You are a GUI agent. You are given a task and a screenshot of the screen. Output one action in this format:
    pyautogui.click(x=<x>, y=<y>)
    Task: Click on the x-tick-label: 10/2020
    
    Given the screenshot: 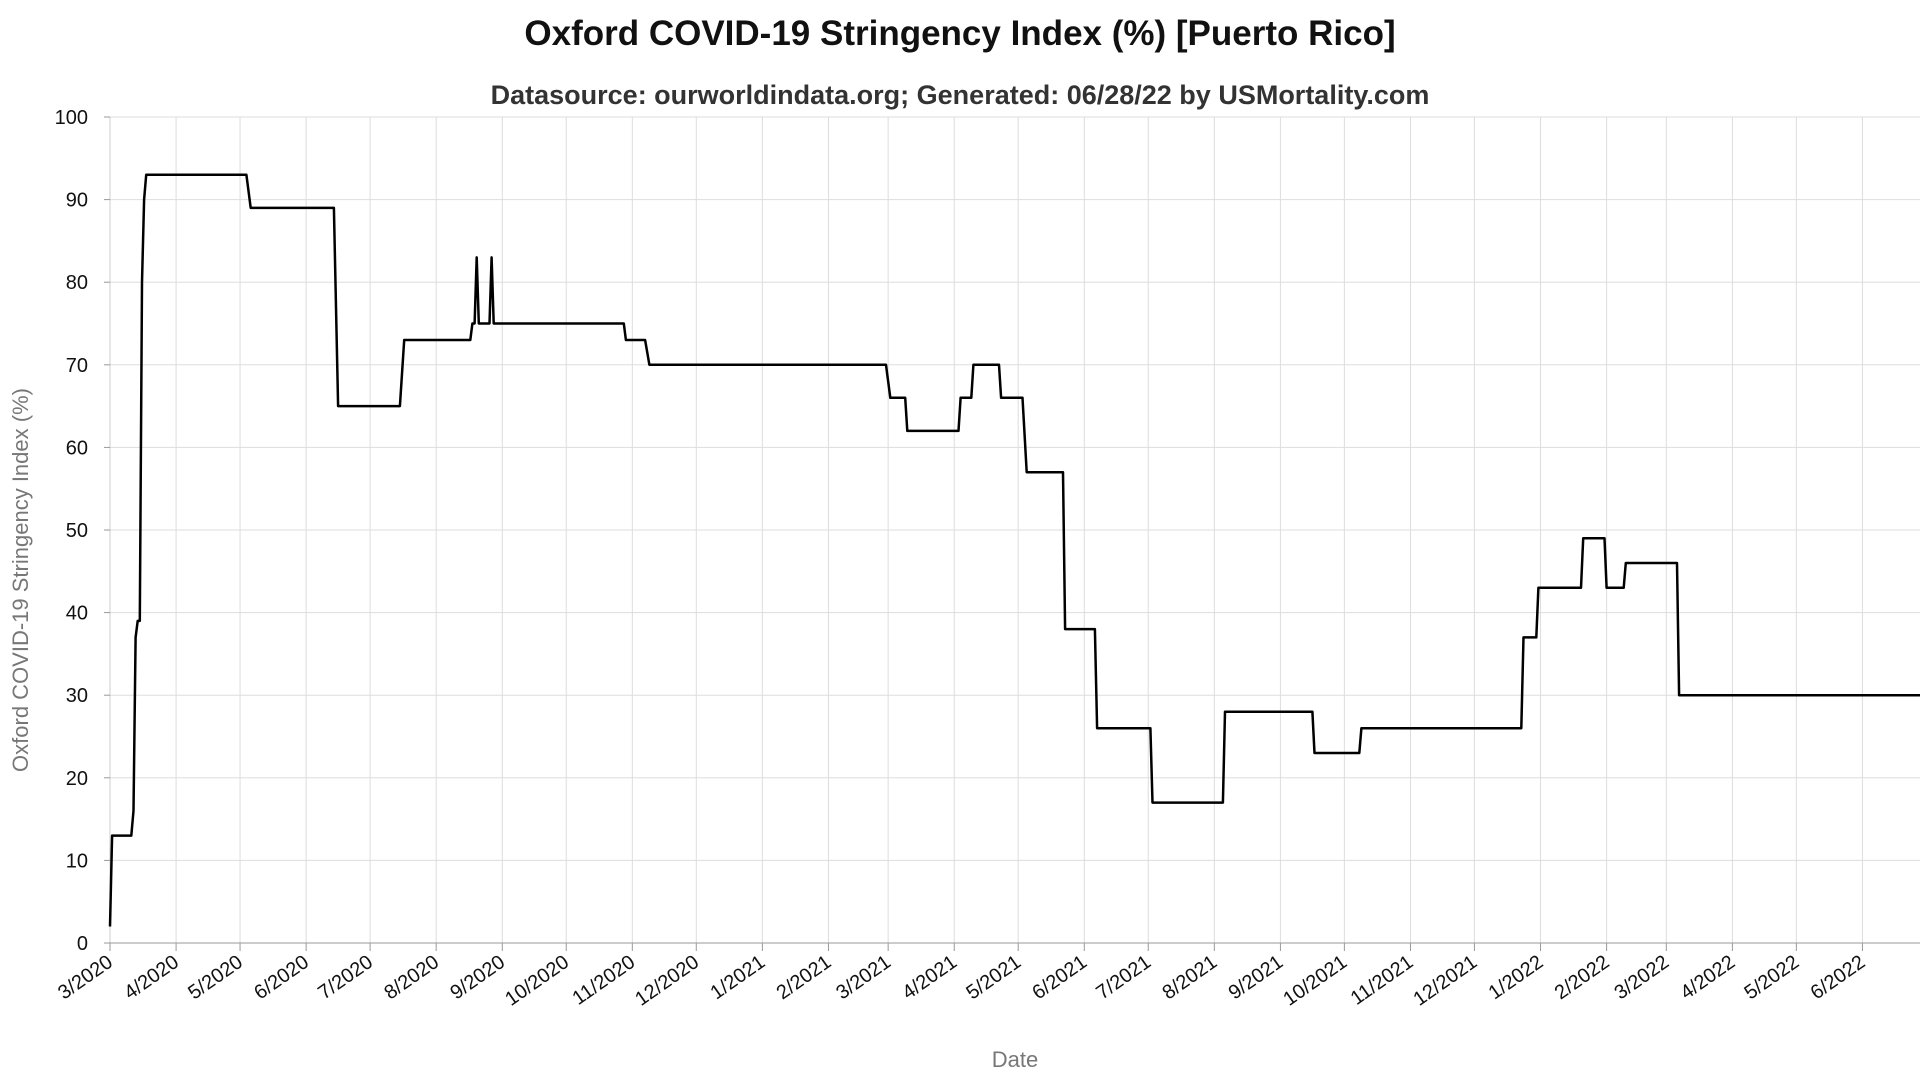 What is the action you would take?
    pyautogui.click(x=537, y=980)
    